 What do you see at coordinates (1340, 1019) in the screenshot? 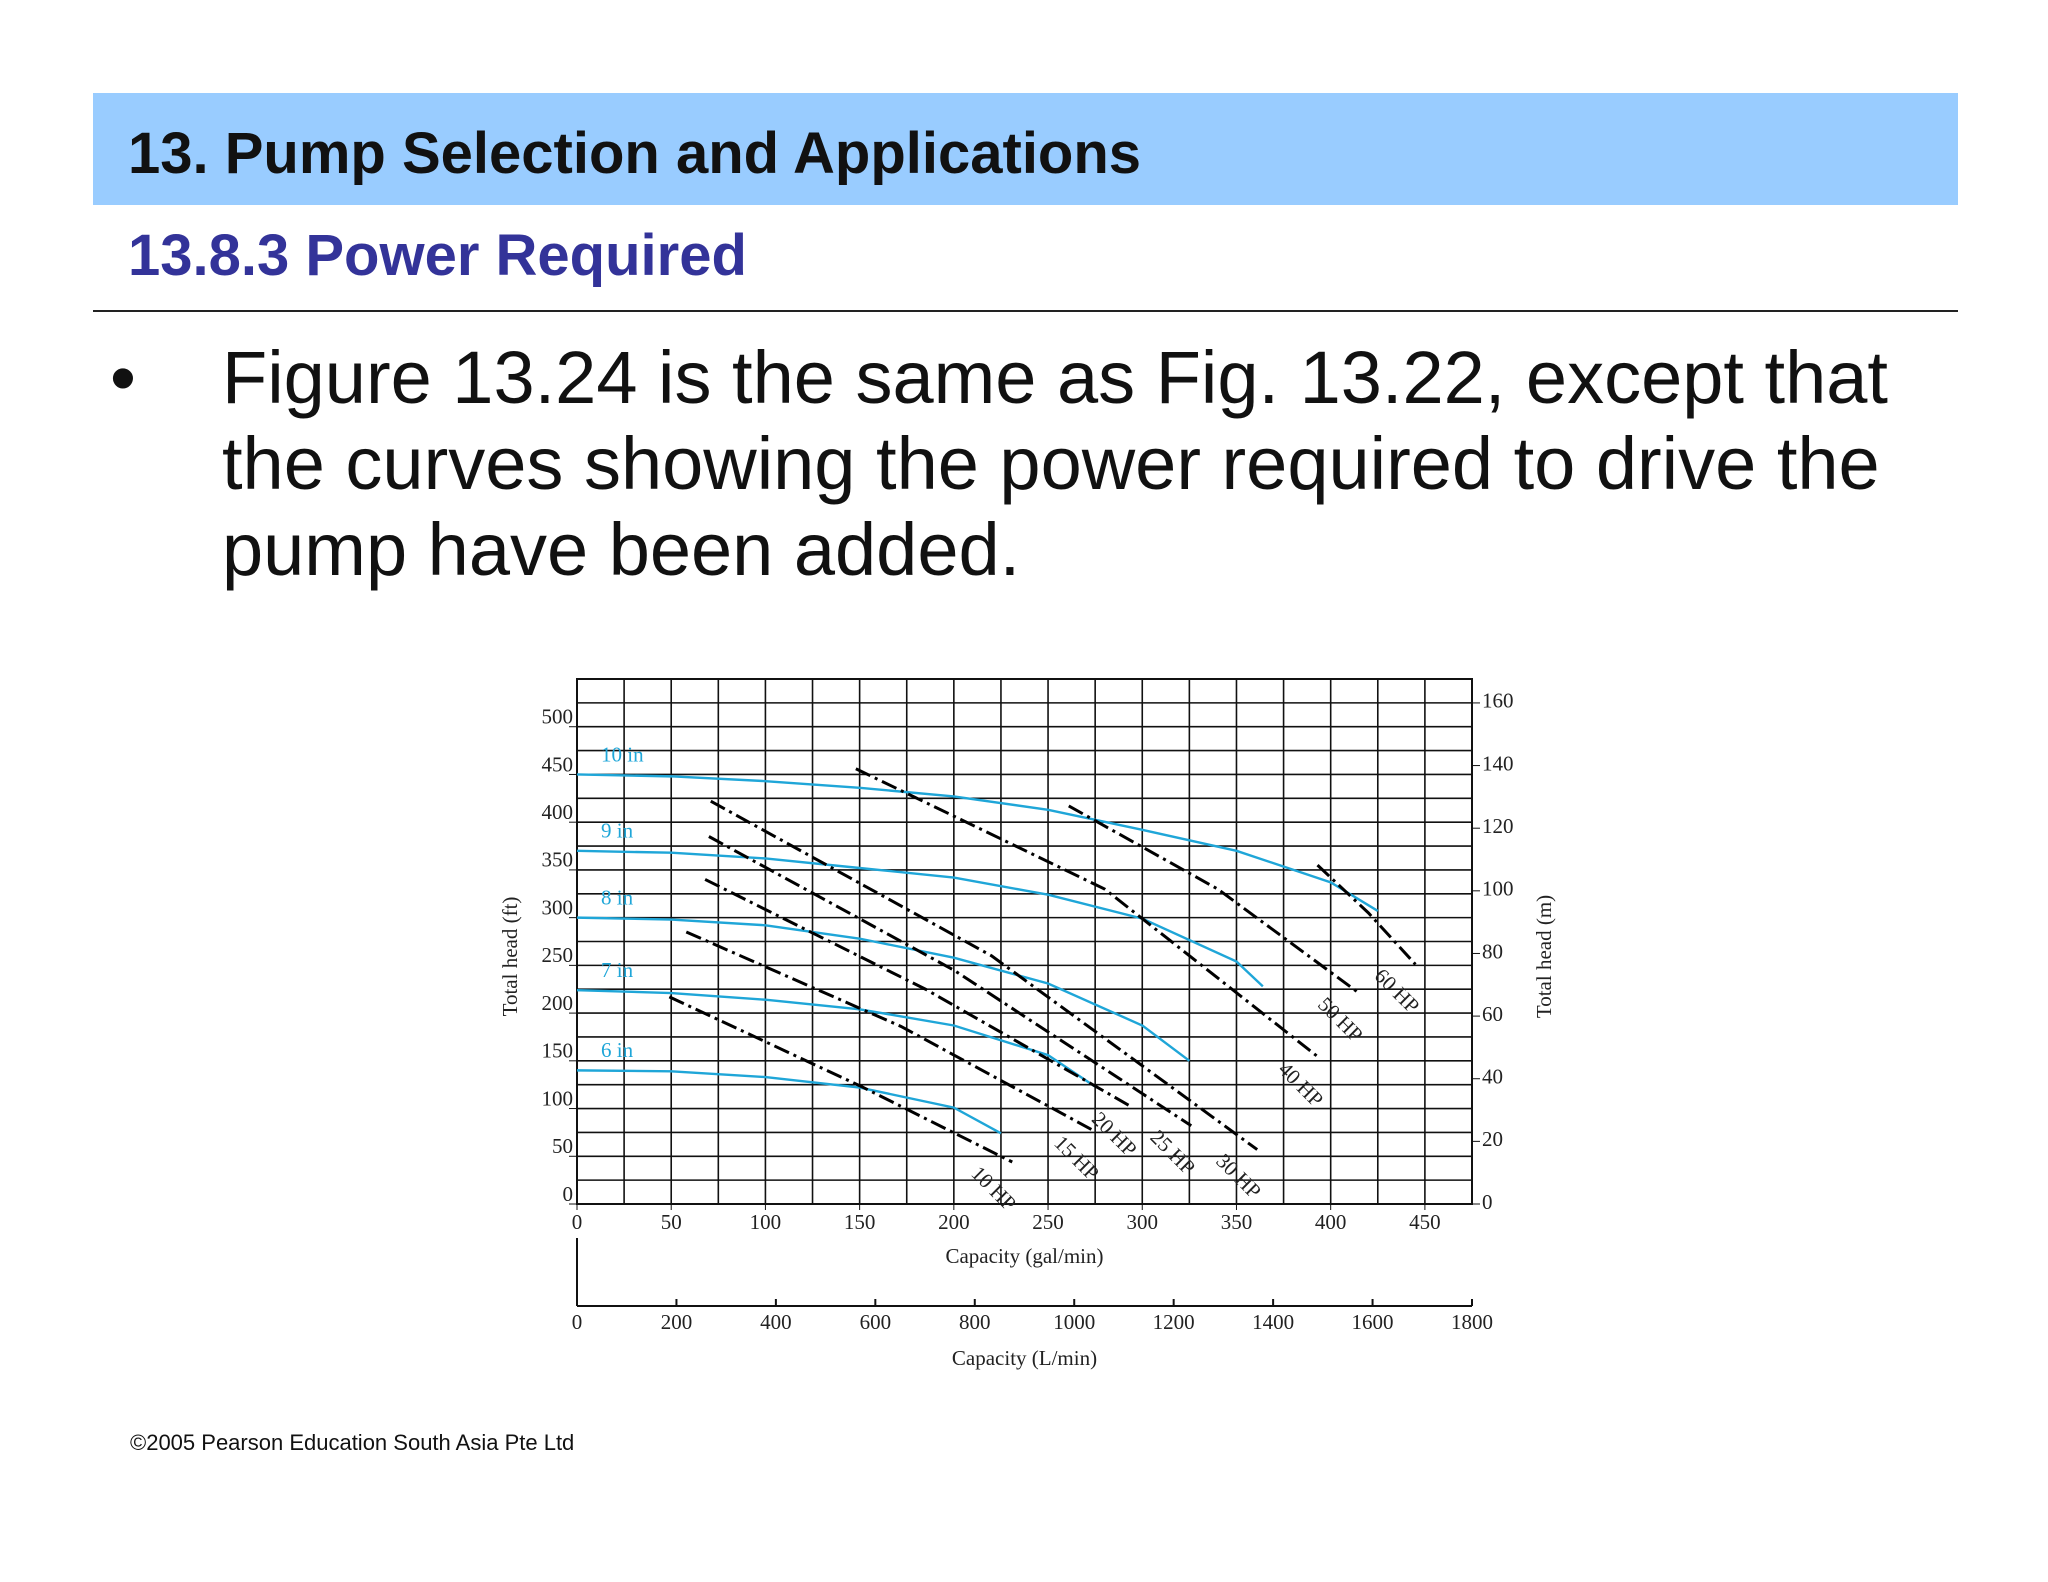
I see `power-label: 50 HP` at bounding box center [1340, 1019].